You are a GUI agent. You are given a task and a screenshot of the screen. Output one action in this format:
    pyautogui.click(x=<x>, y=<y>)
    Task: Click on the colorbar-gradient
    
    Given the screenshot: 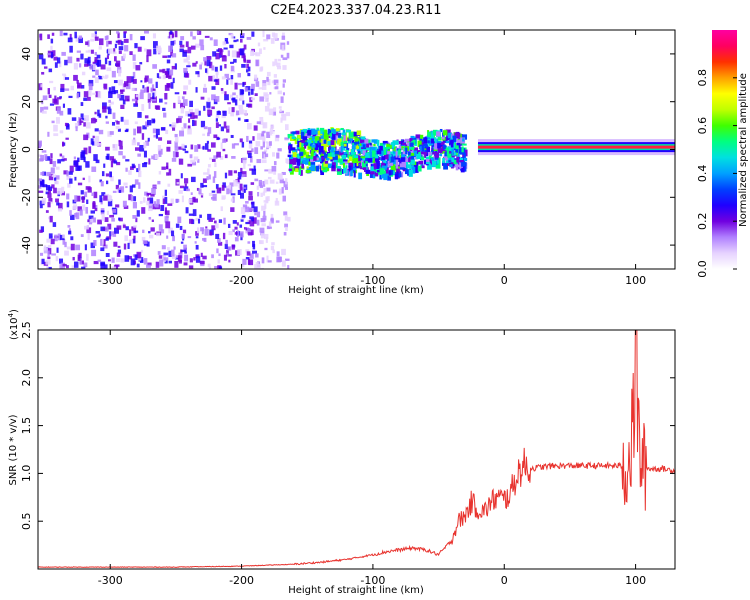 What is the action you would take?
    pyautogui.click(x=724, y=149)
    